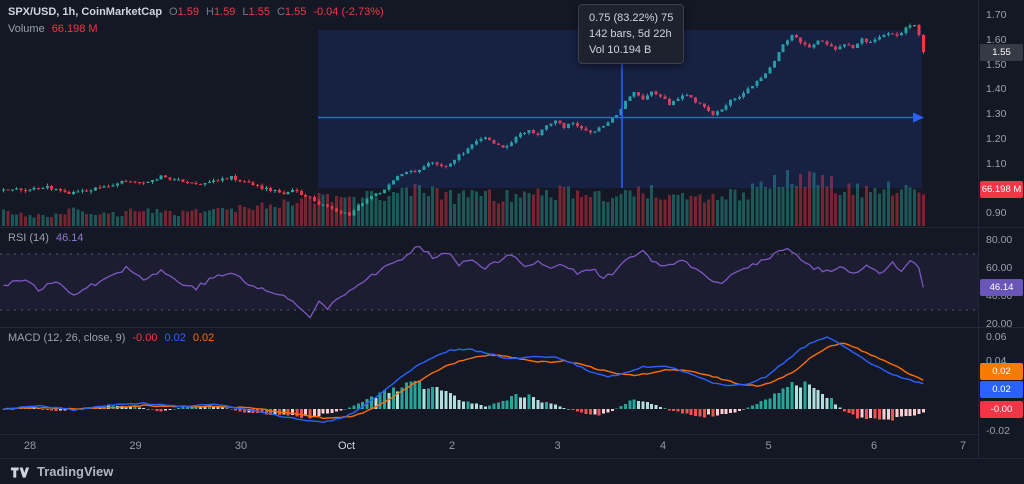 This screenshot has height=484, width=1024. What do you see at coordinates (1001, 287) in the screenshot?
I see `rsi-badge: 46.14` at bounding box center [1001, 287].